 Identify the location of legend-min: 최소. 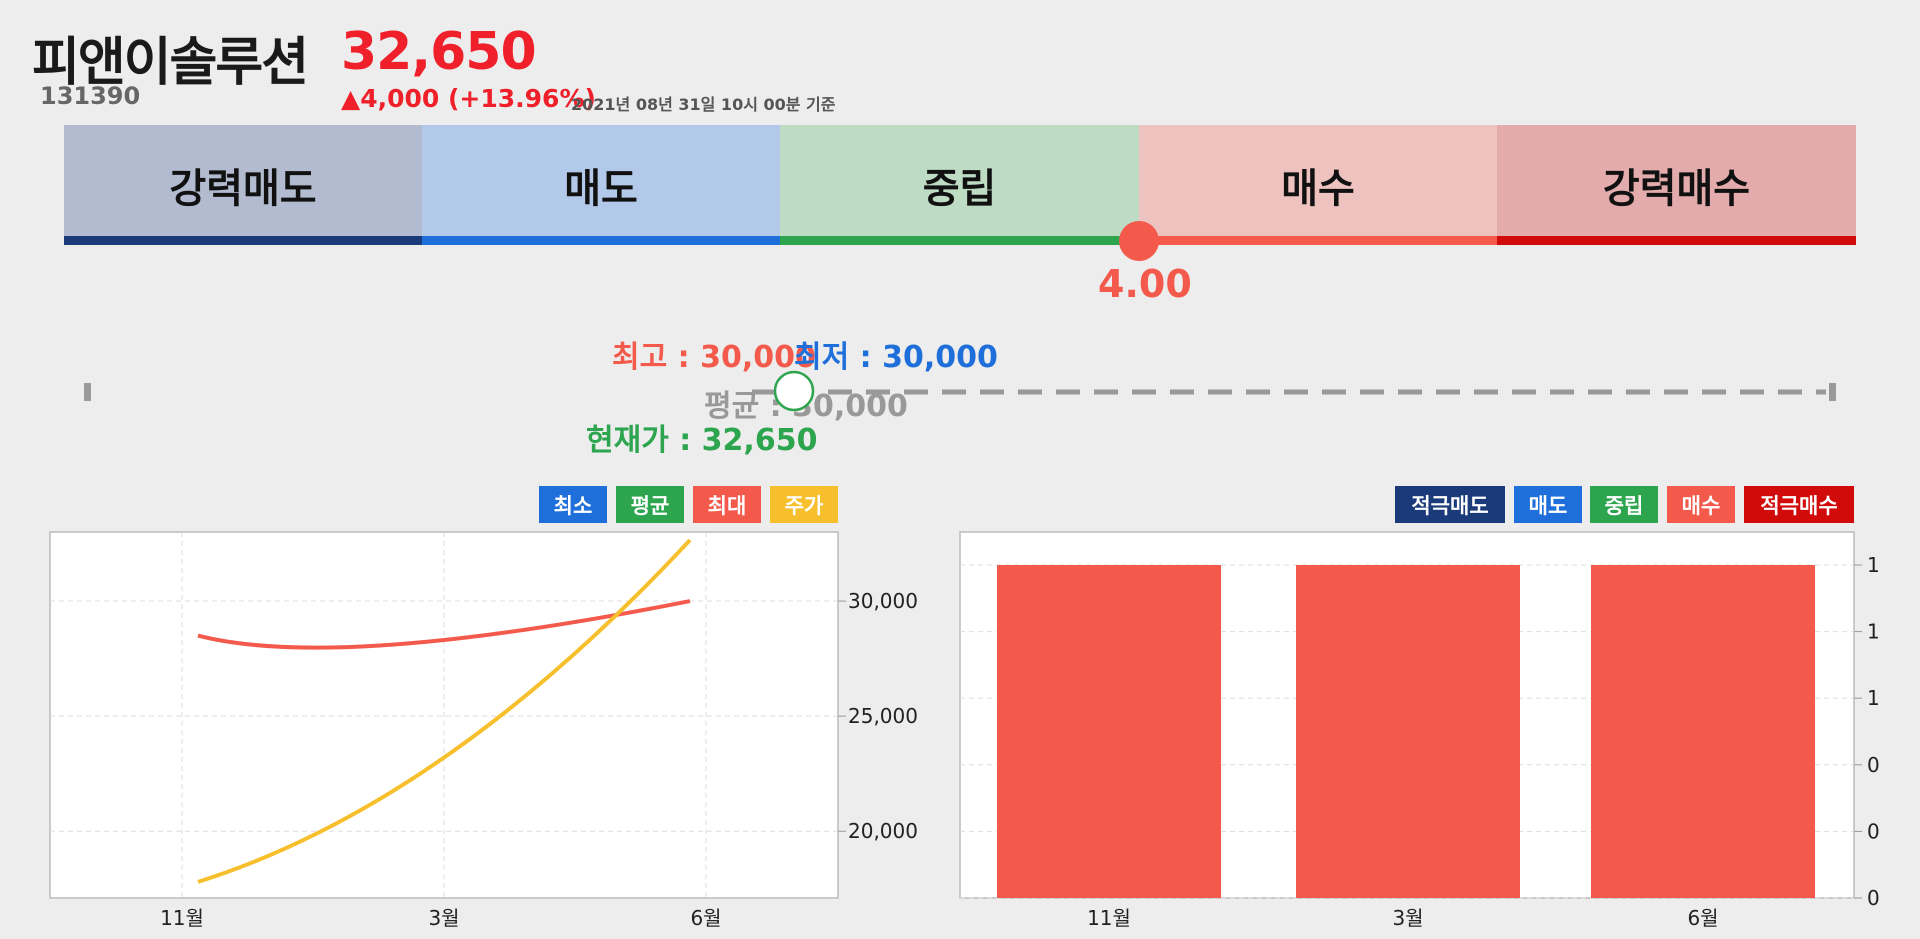
(573, 504).